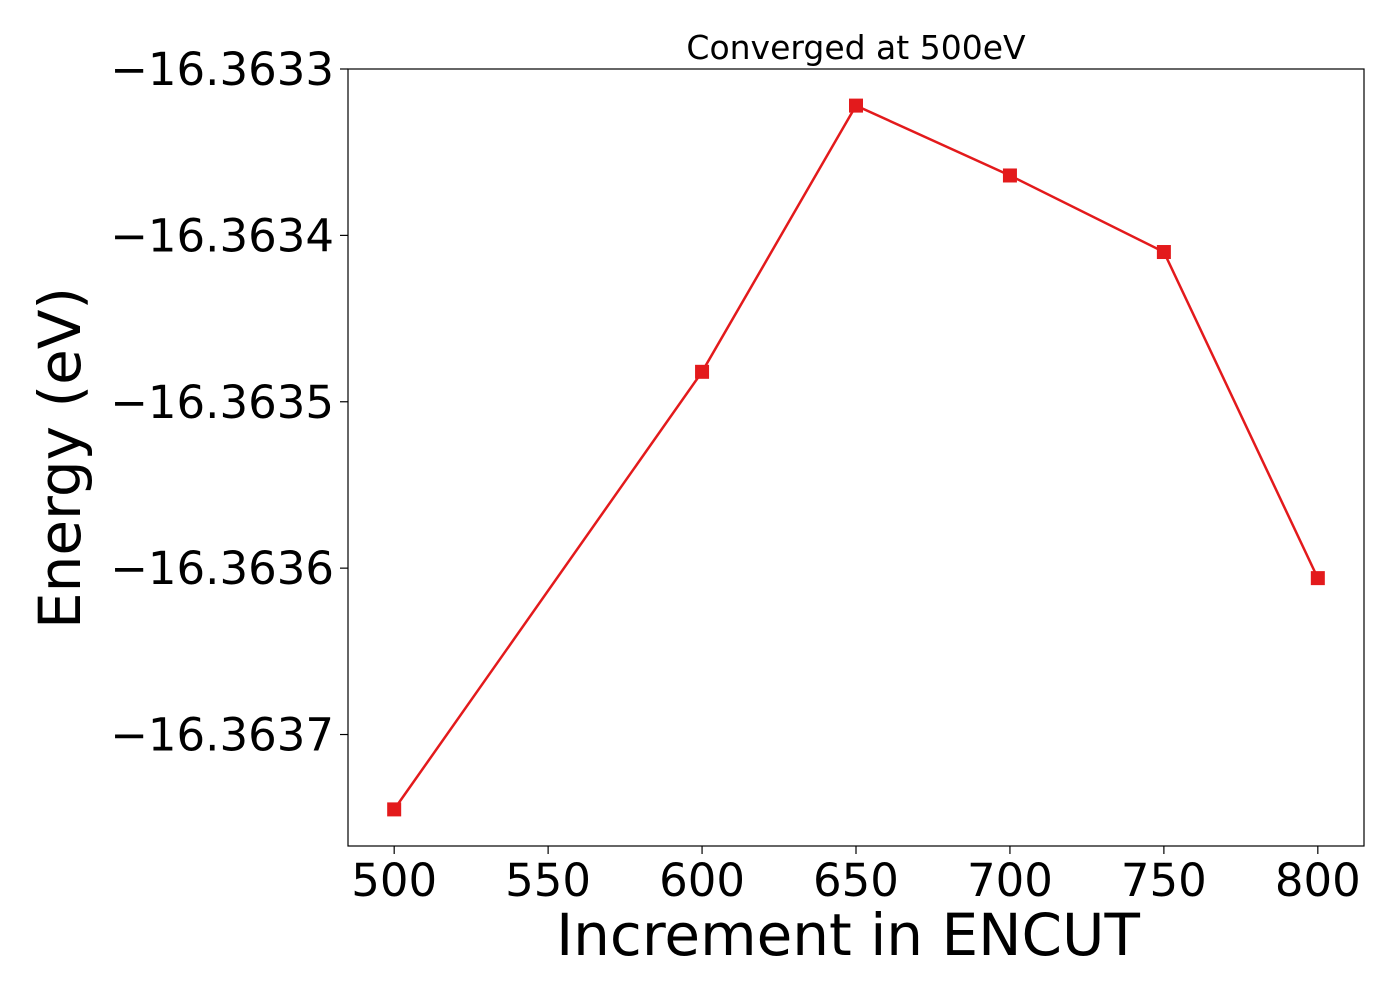  I want to click on x-axis-title: Increment in ENCUT, so click(848, 935).